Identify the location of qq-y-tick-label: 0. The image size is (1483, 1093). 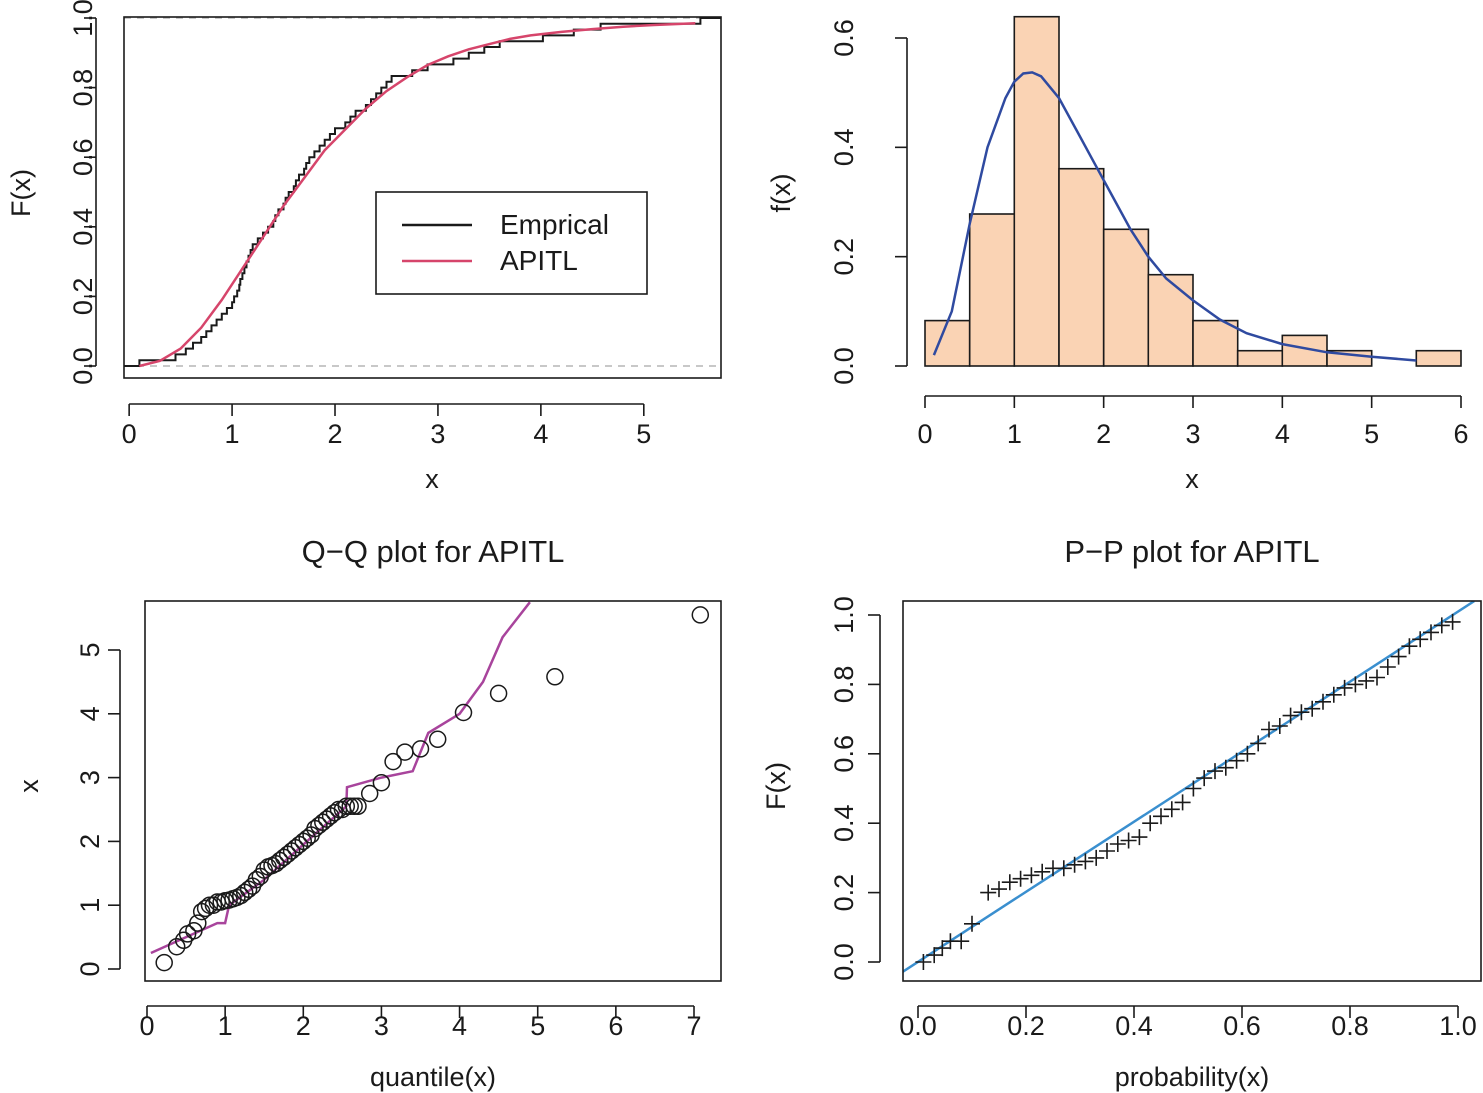
(90, 968).